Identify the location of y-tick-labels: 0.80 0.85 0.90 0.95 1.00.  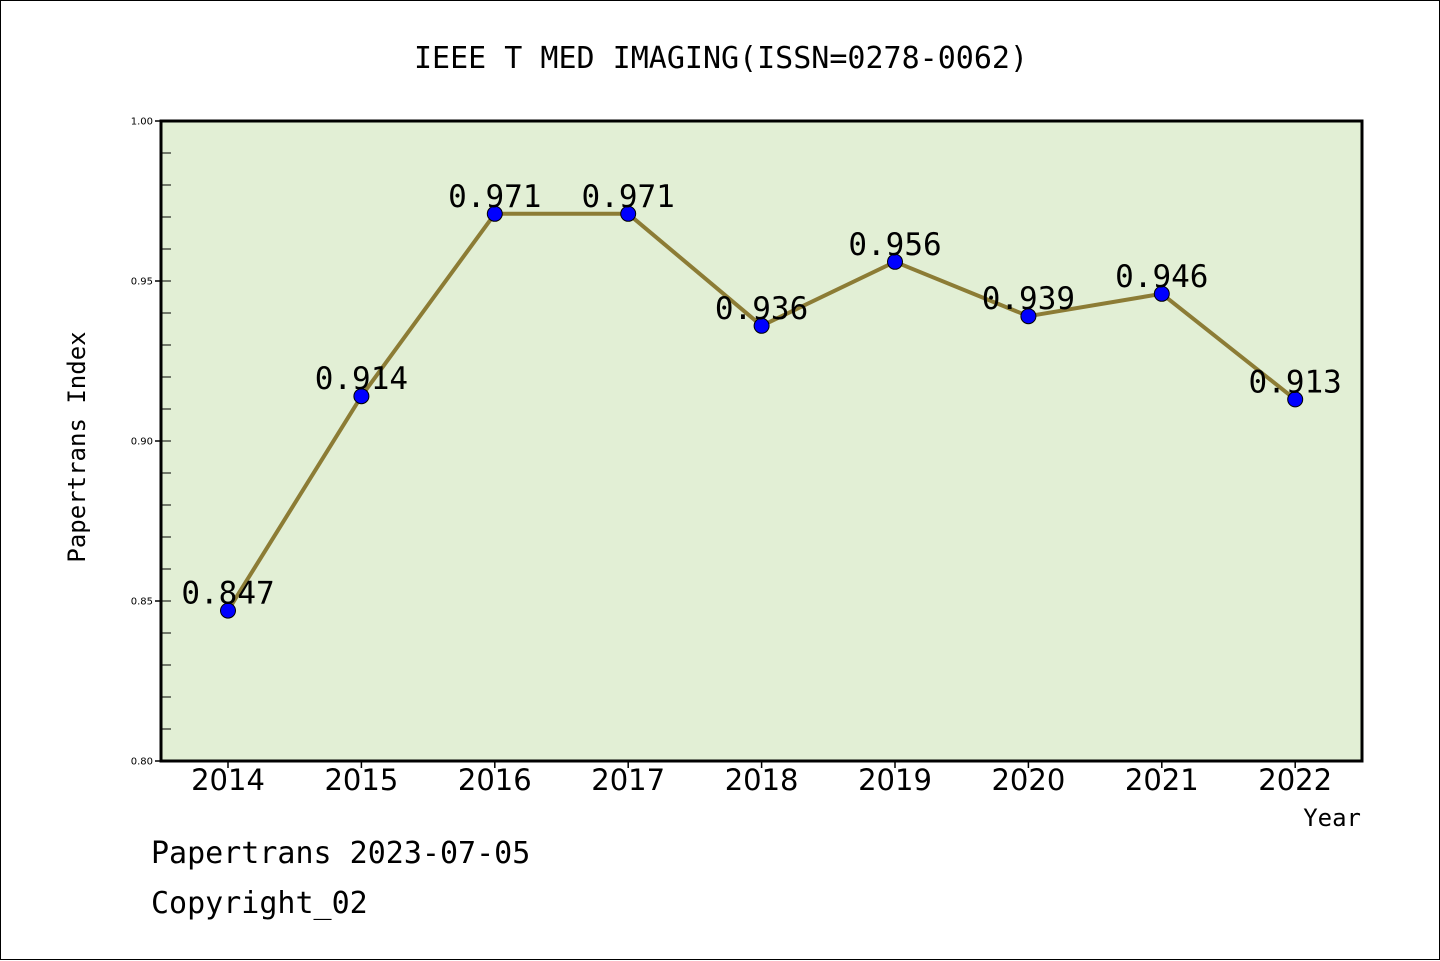
(142, 442).